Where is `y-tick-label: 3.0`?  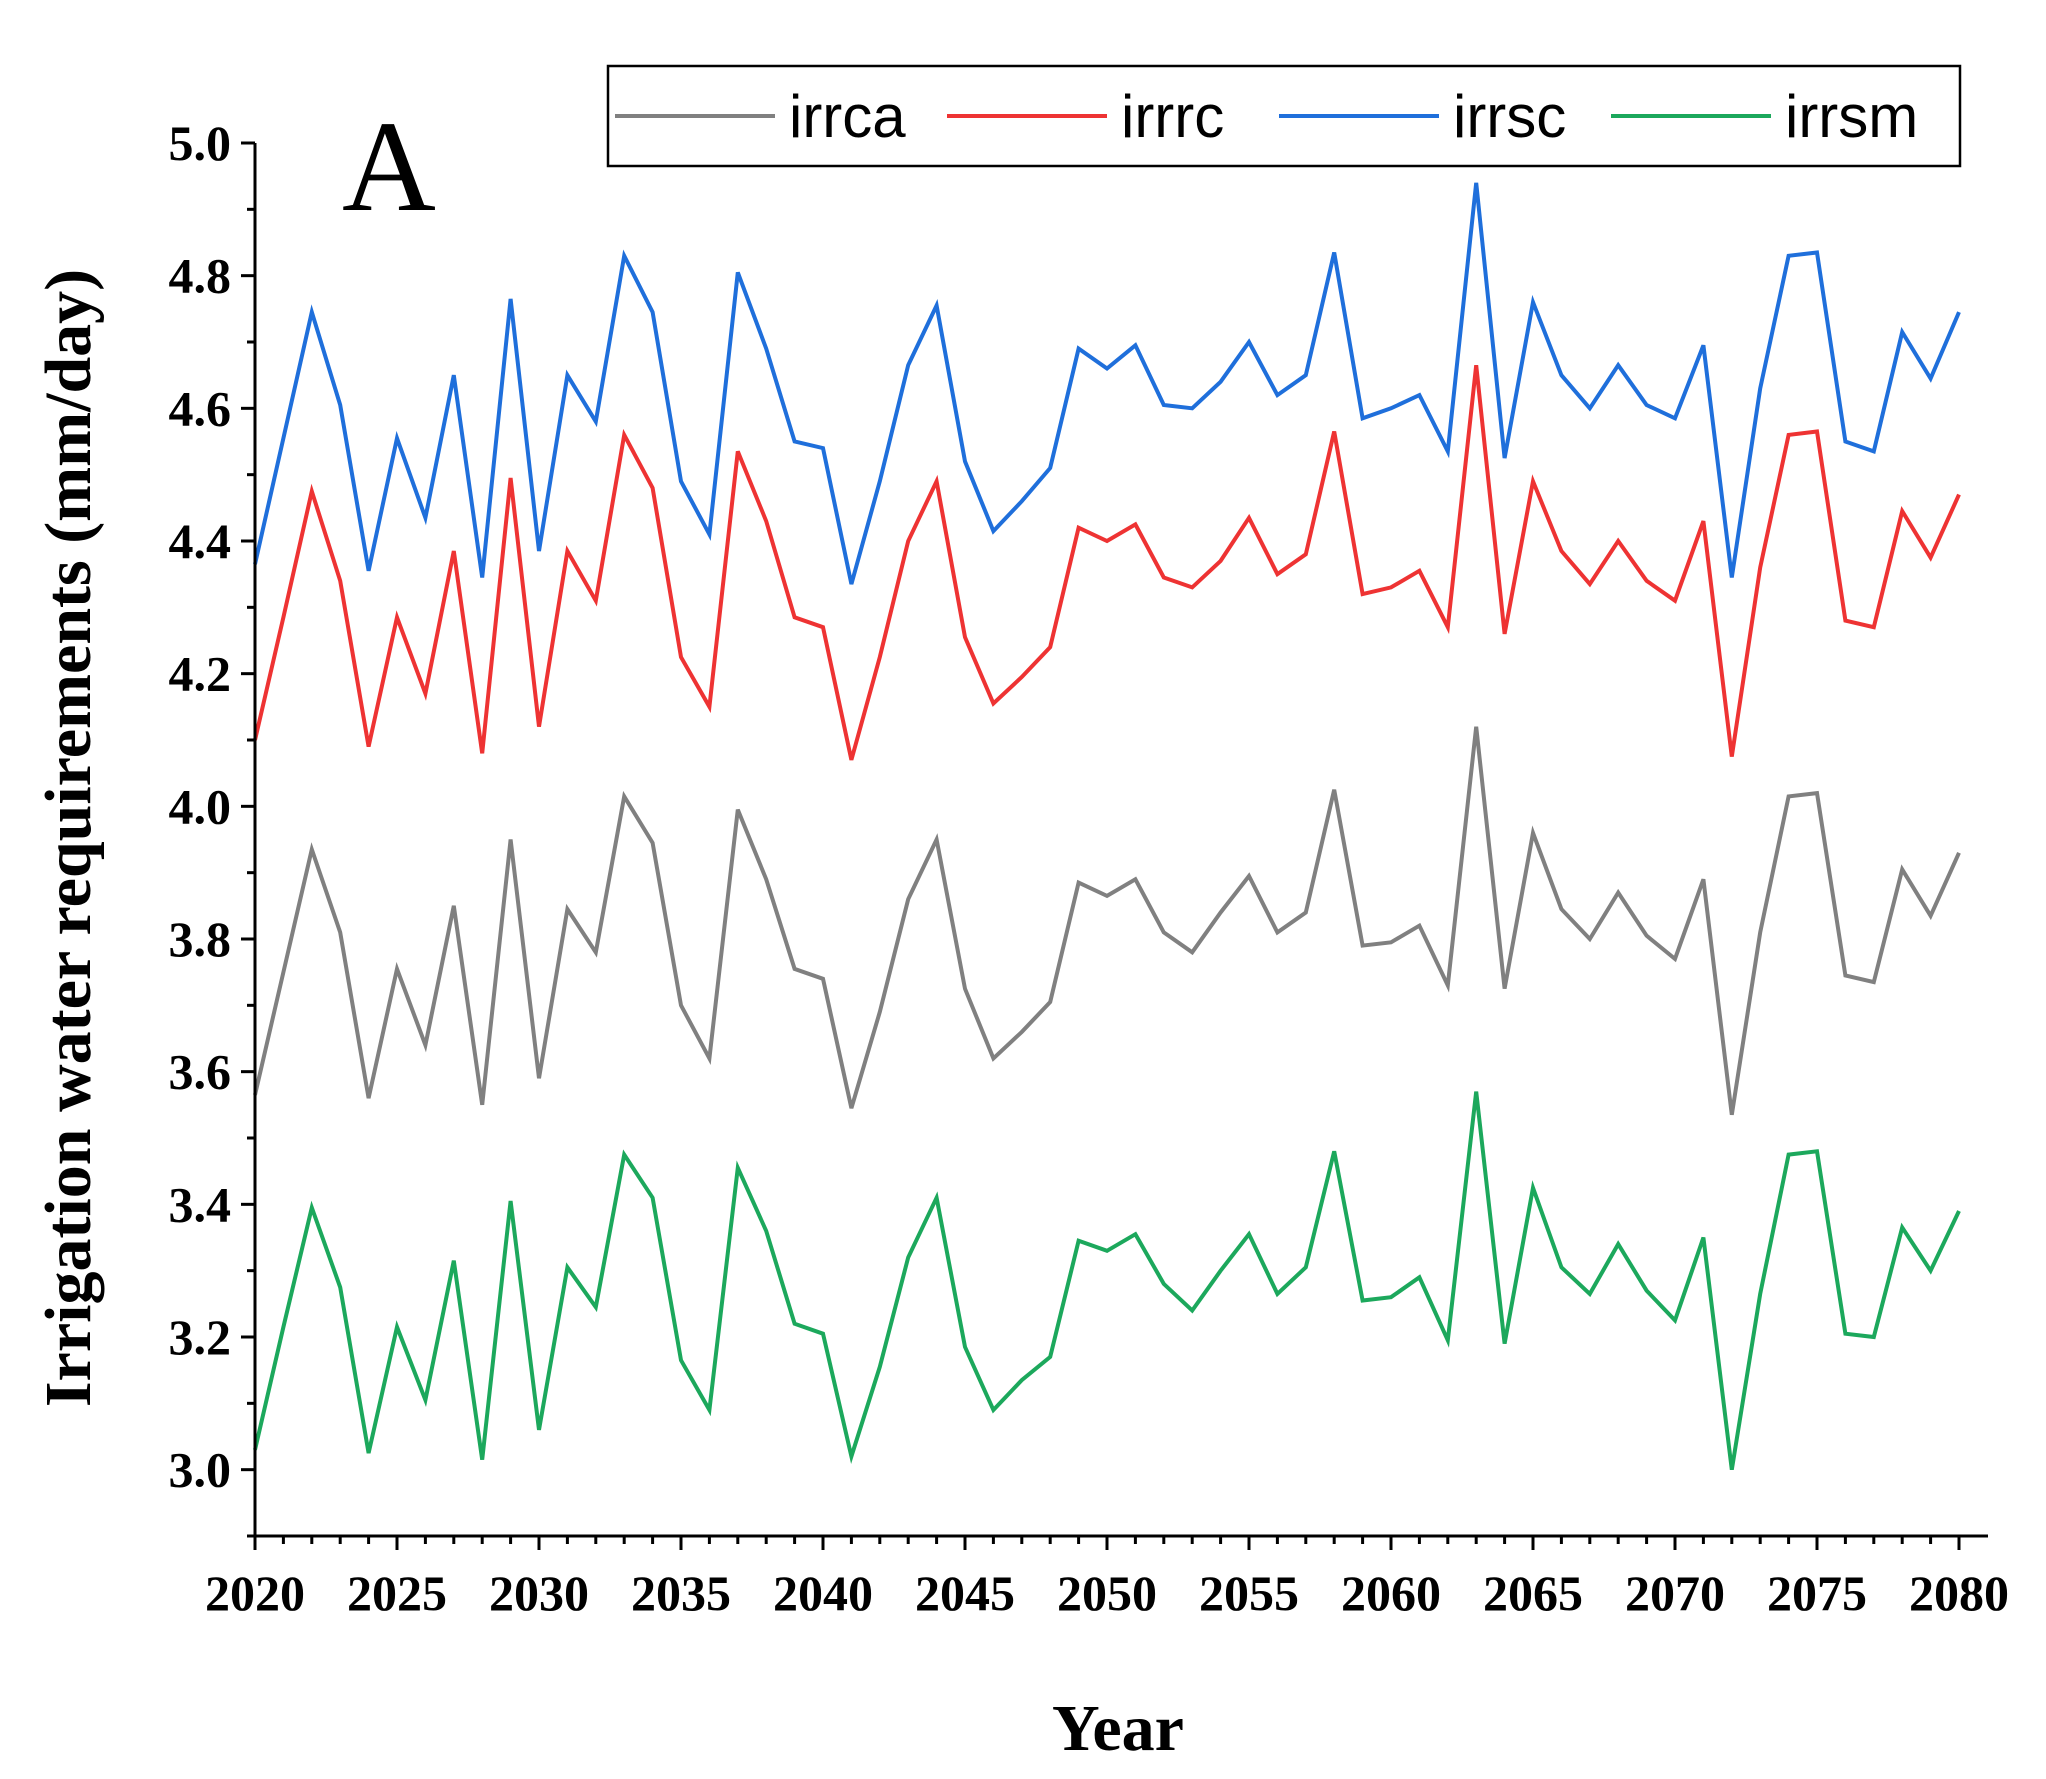
y-tick-label: 3.0 is located at coordinates (200, 1470).